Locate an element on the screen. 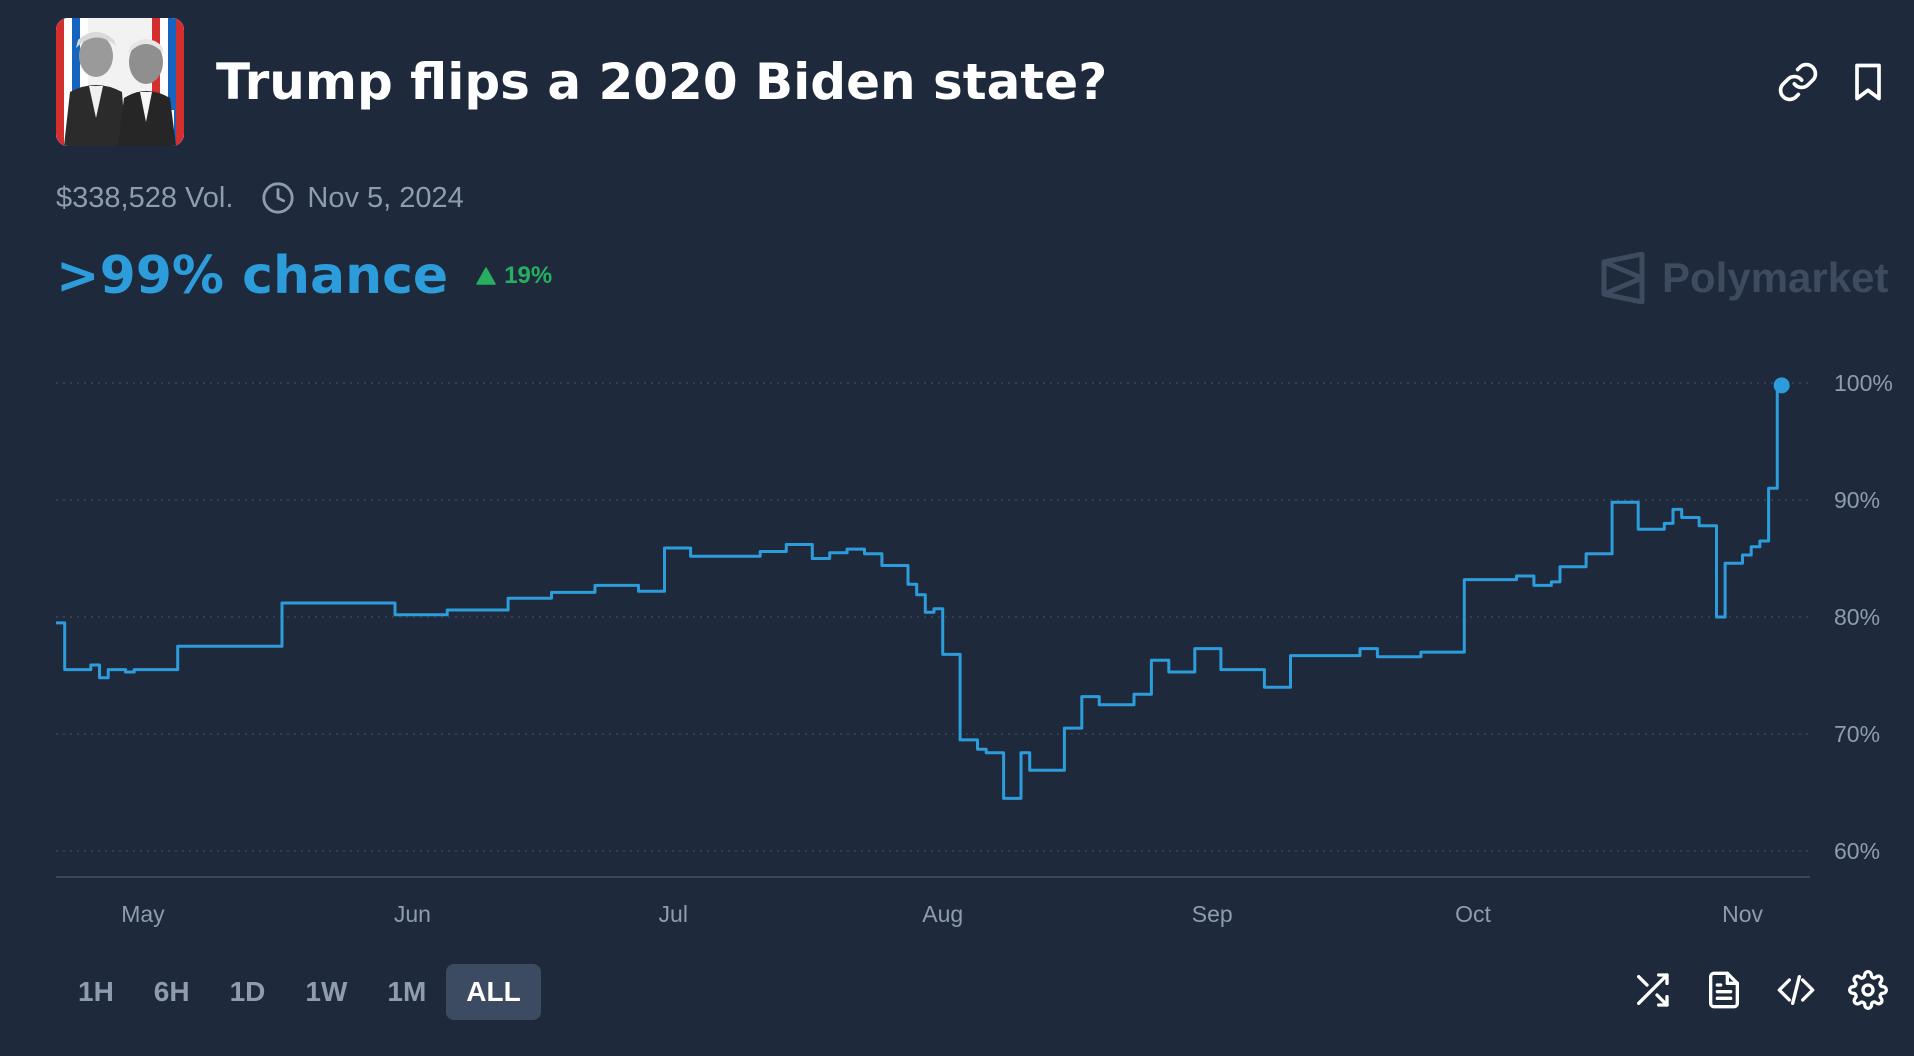 This screenshot has width=1914, height=1056. x-tick-label: Jun is located at coordinates (412, 914).